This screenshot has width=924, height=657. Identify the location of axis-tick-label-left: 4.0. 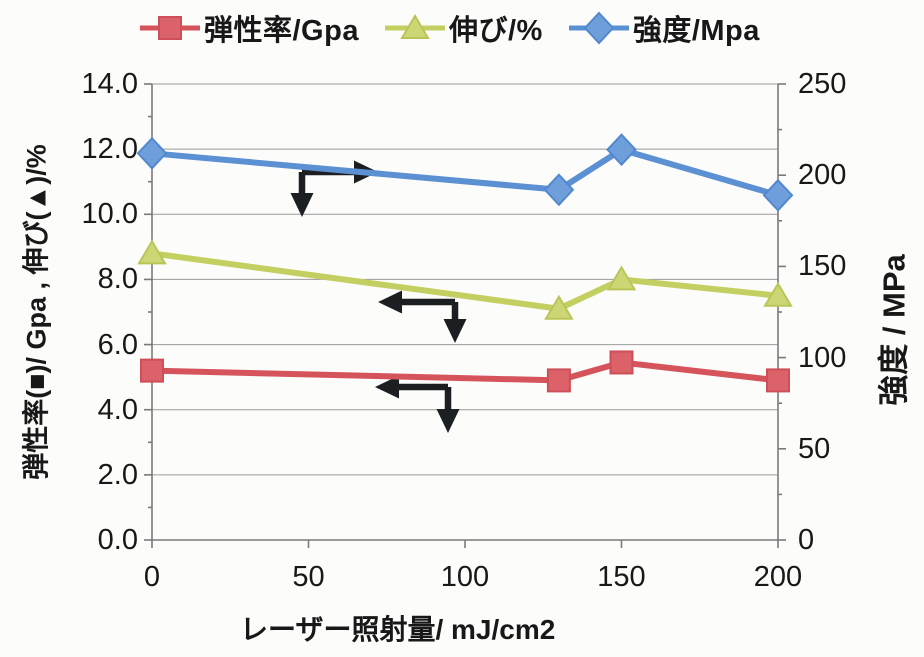
(117, 409).